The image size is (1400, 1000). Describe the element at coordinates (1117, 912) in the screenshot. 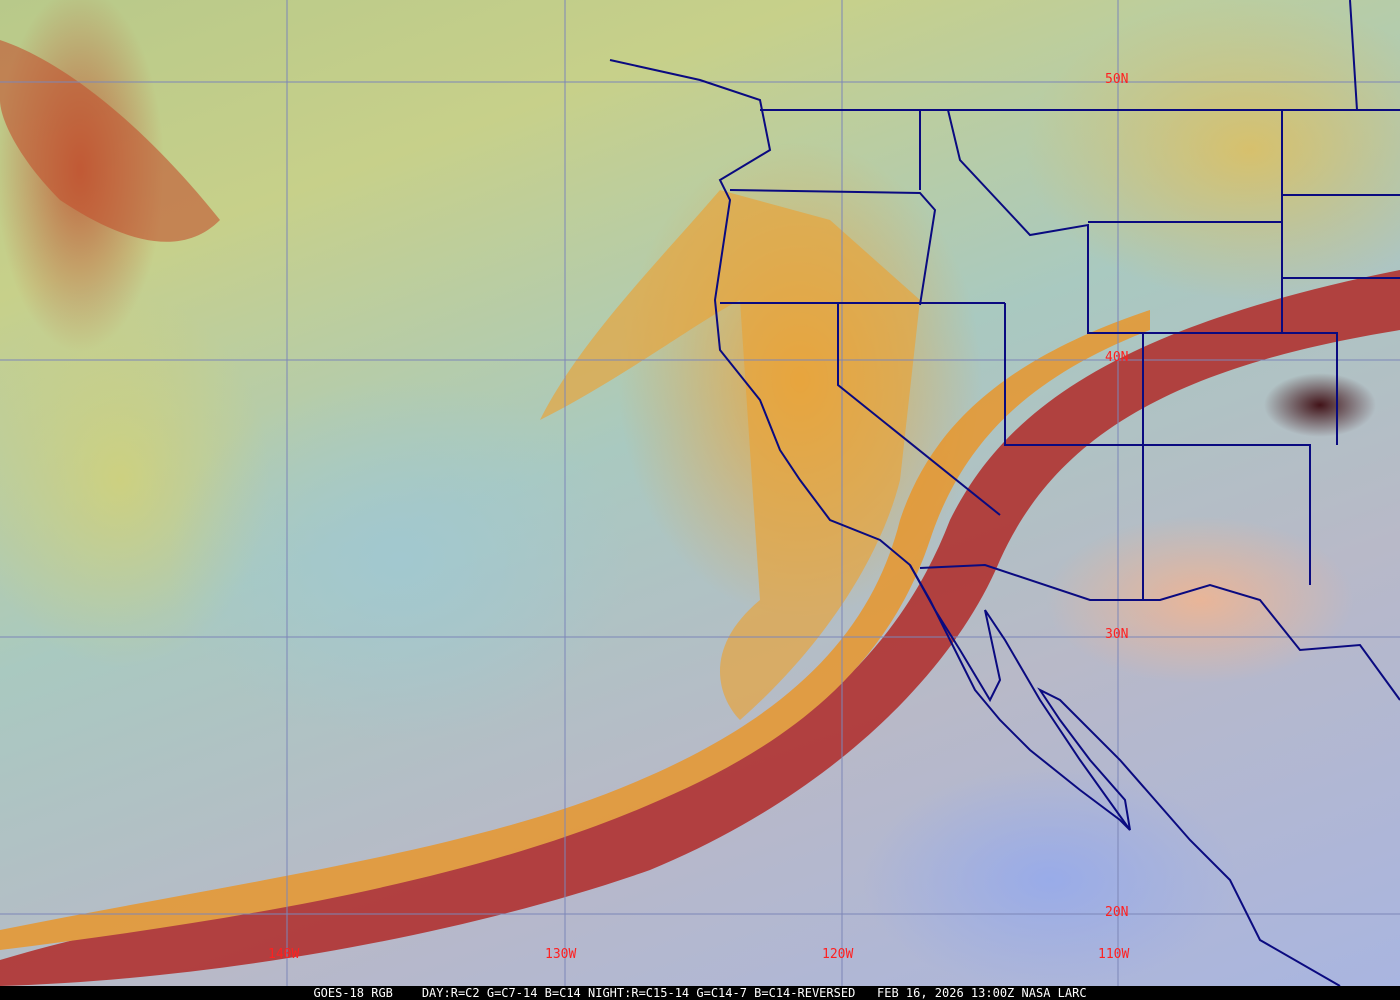

I see `latitude-label-20n: 20N` at that location.